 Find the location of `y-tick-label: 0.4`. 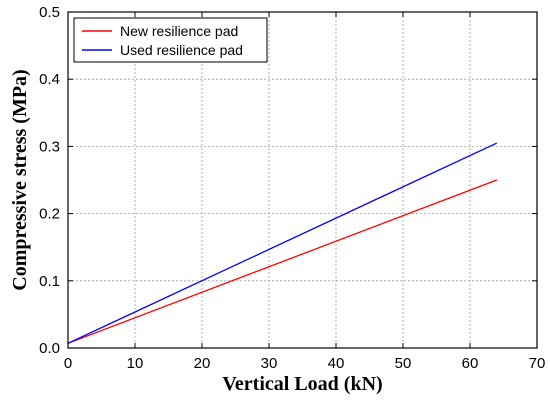

y-tick-label: 0.4 is located at coordinates (49, 79).